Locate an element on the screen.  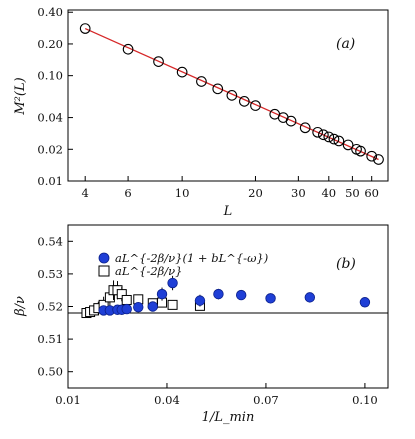
panel-a-x-ticks: 4 6 10 20 30 40 50 60 is located at coordinates (230, 188).